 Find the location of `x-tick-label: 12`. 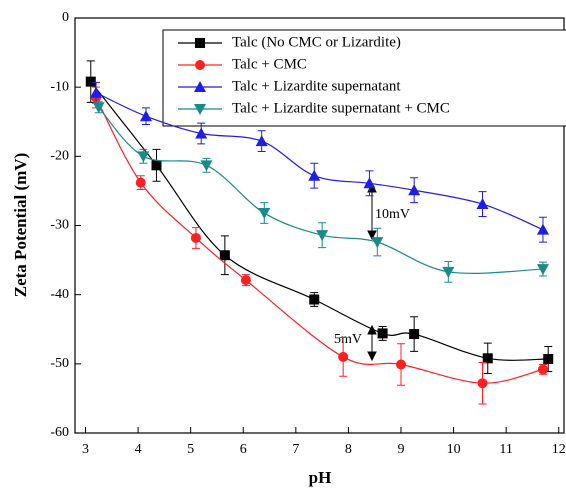

x-tick-label: 12 is located at coordinates (559, 449).